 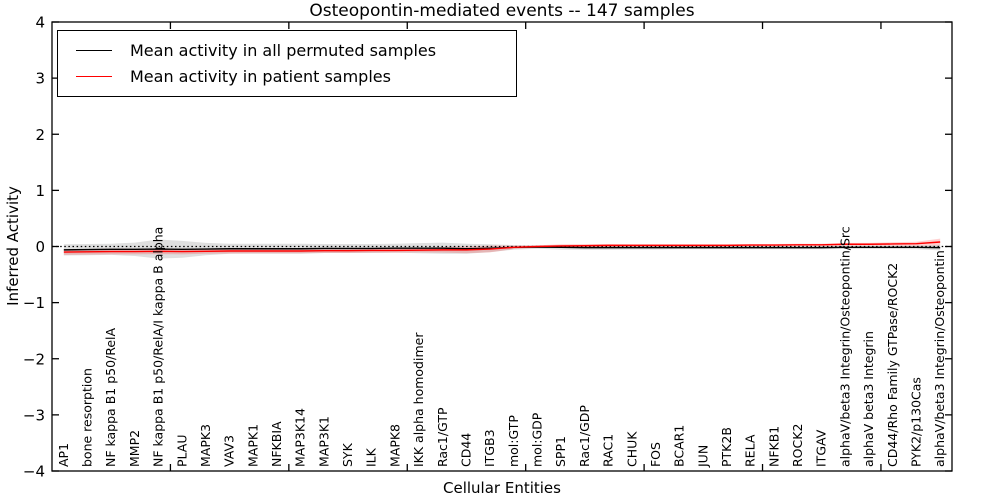 I want to click on y-tick-label: 4, so click(x=40, y=23).